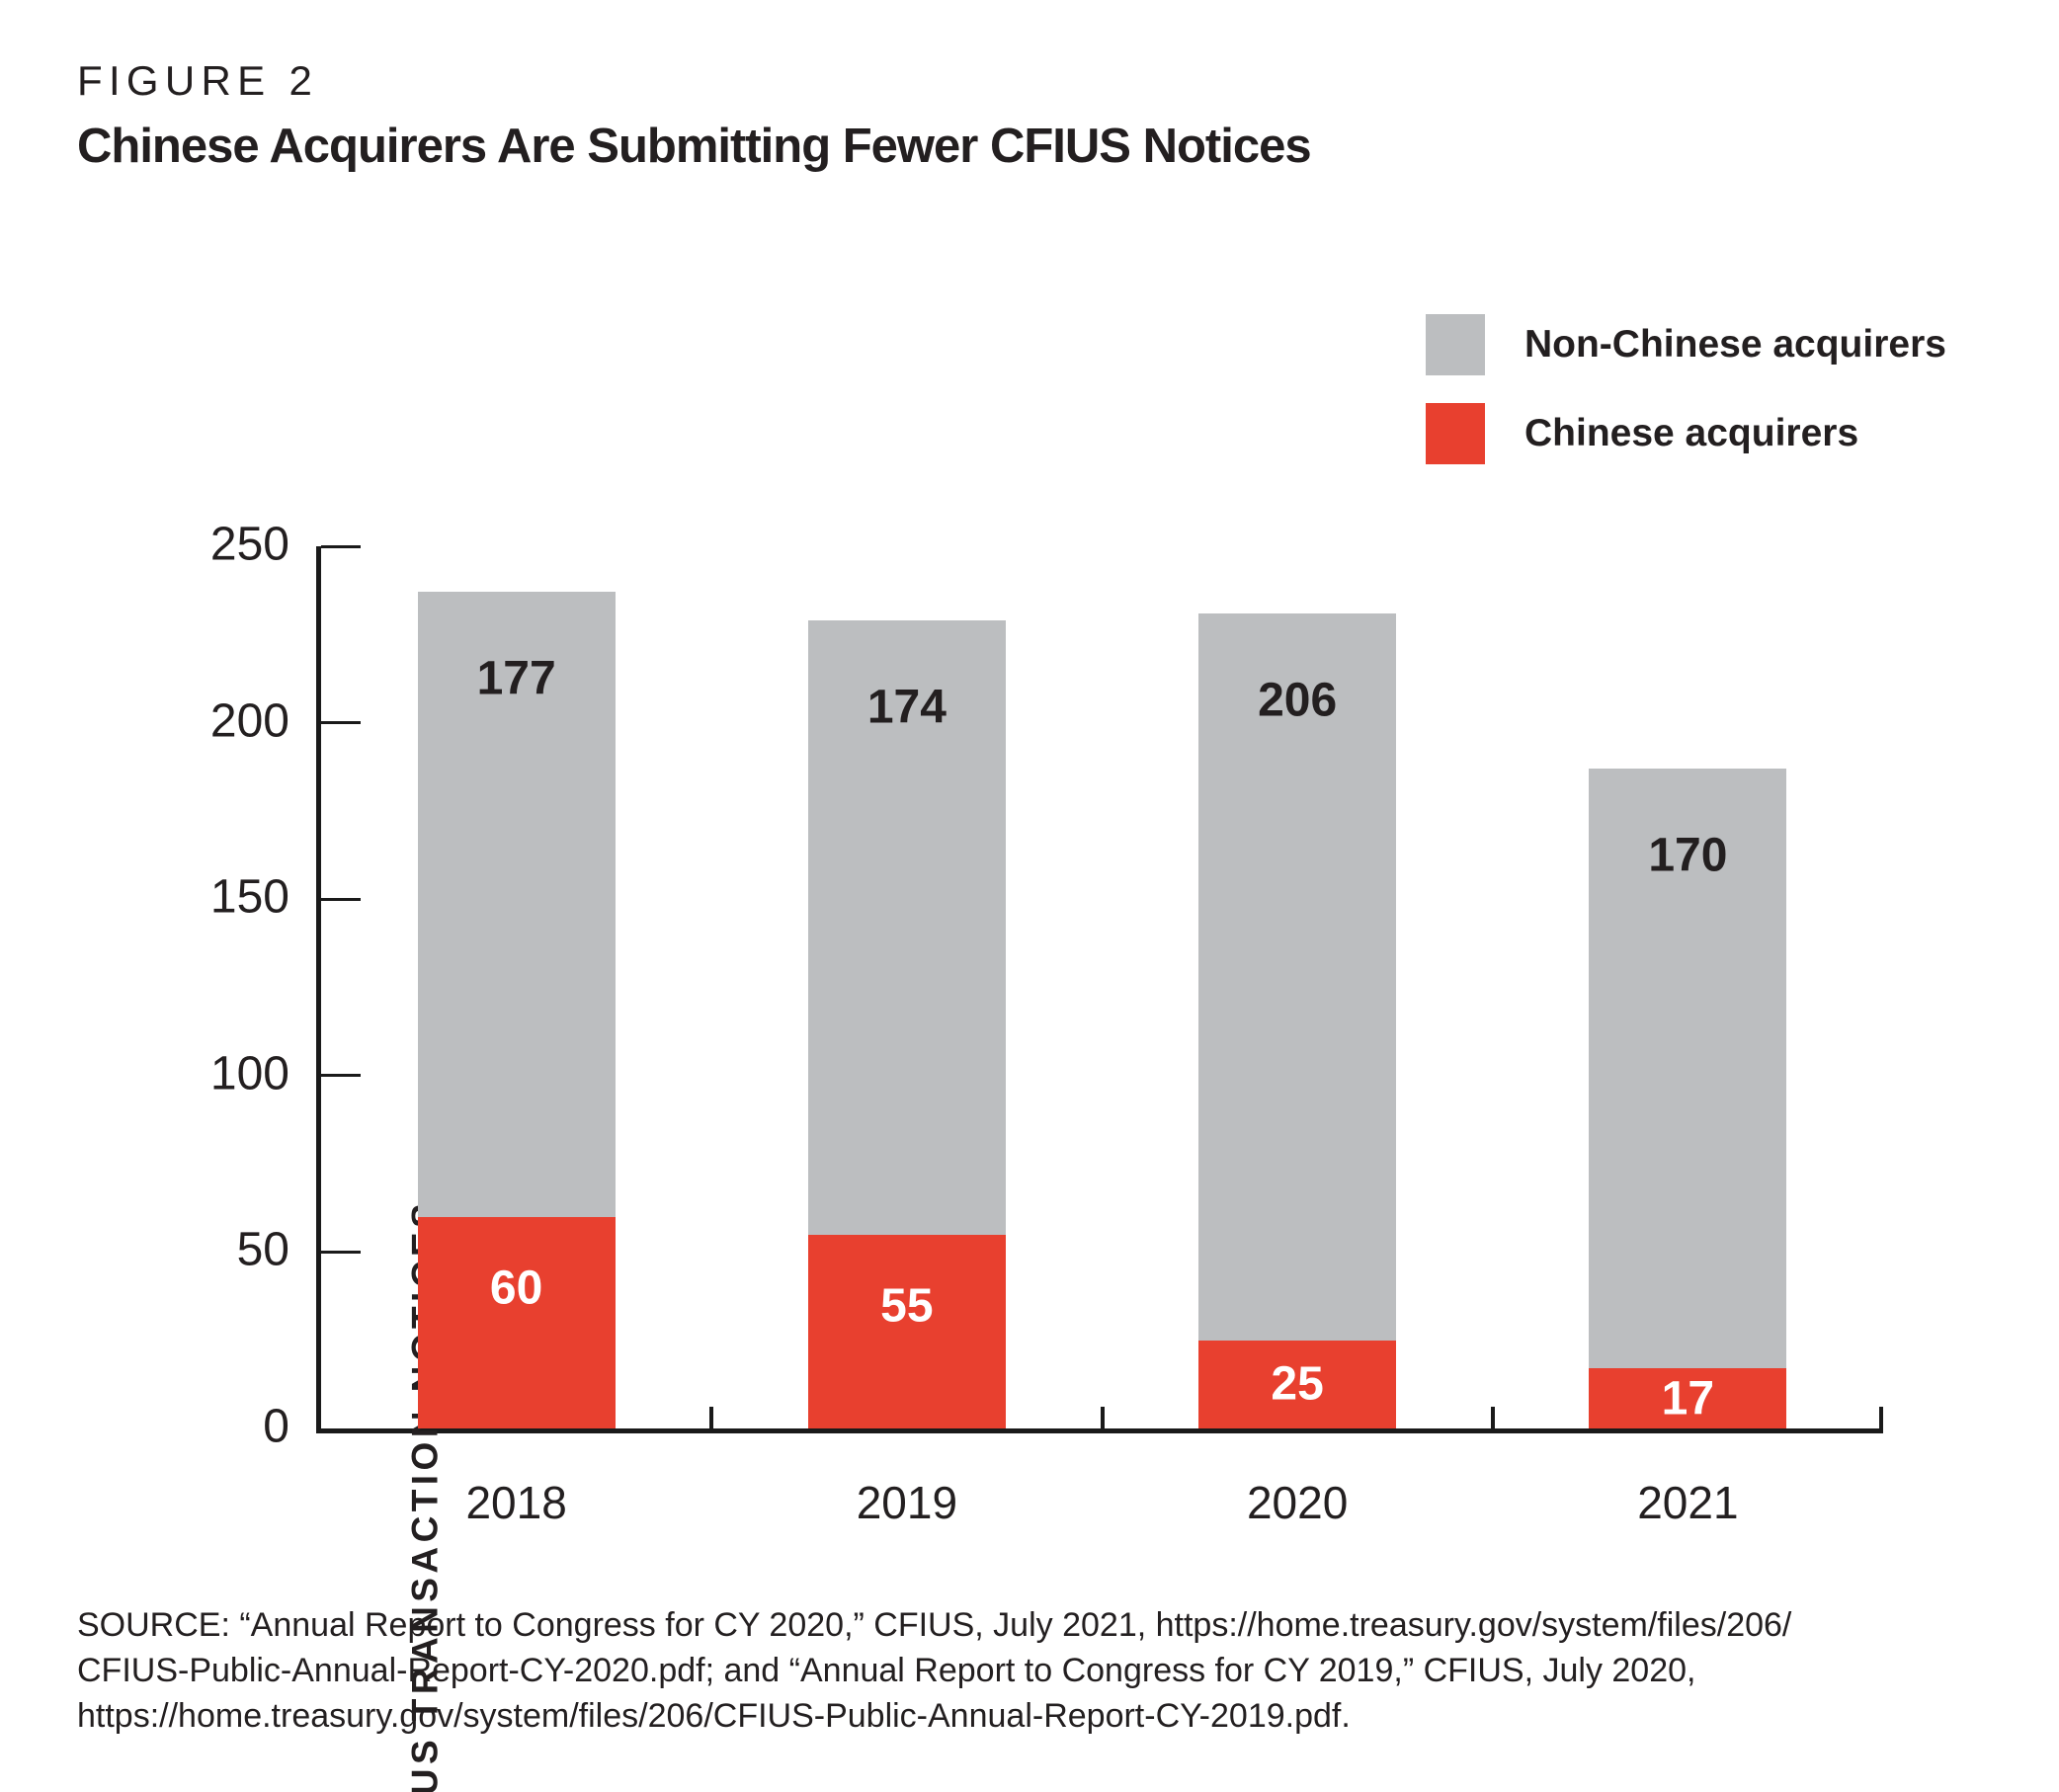  Describe the element at coordinates (1688, 1502) in the screenshot. I see `x-category-label-2021: 2021` at that location.